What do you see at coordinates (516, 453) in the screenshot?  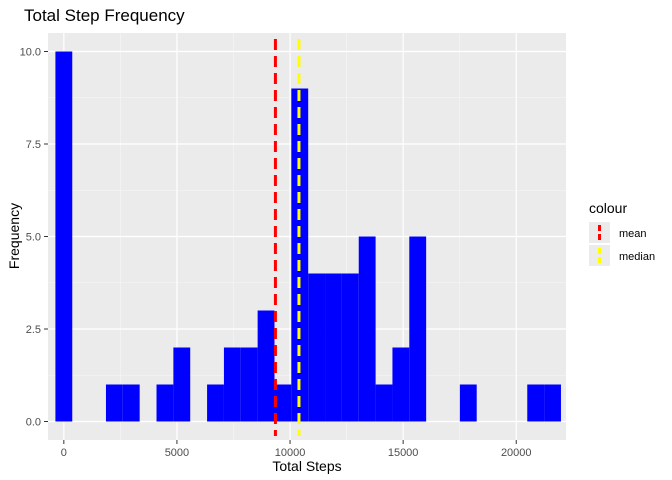 I see `x-tick-label: 20000` at bounding box center [516, 453].